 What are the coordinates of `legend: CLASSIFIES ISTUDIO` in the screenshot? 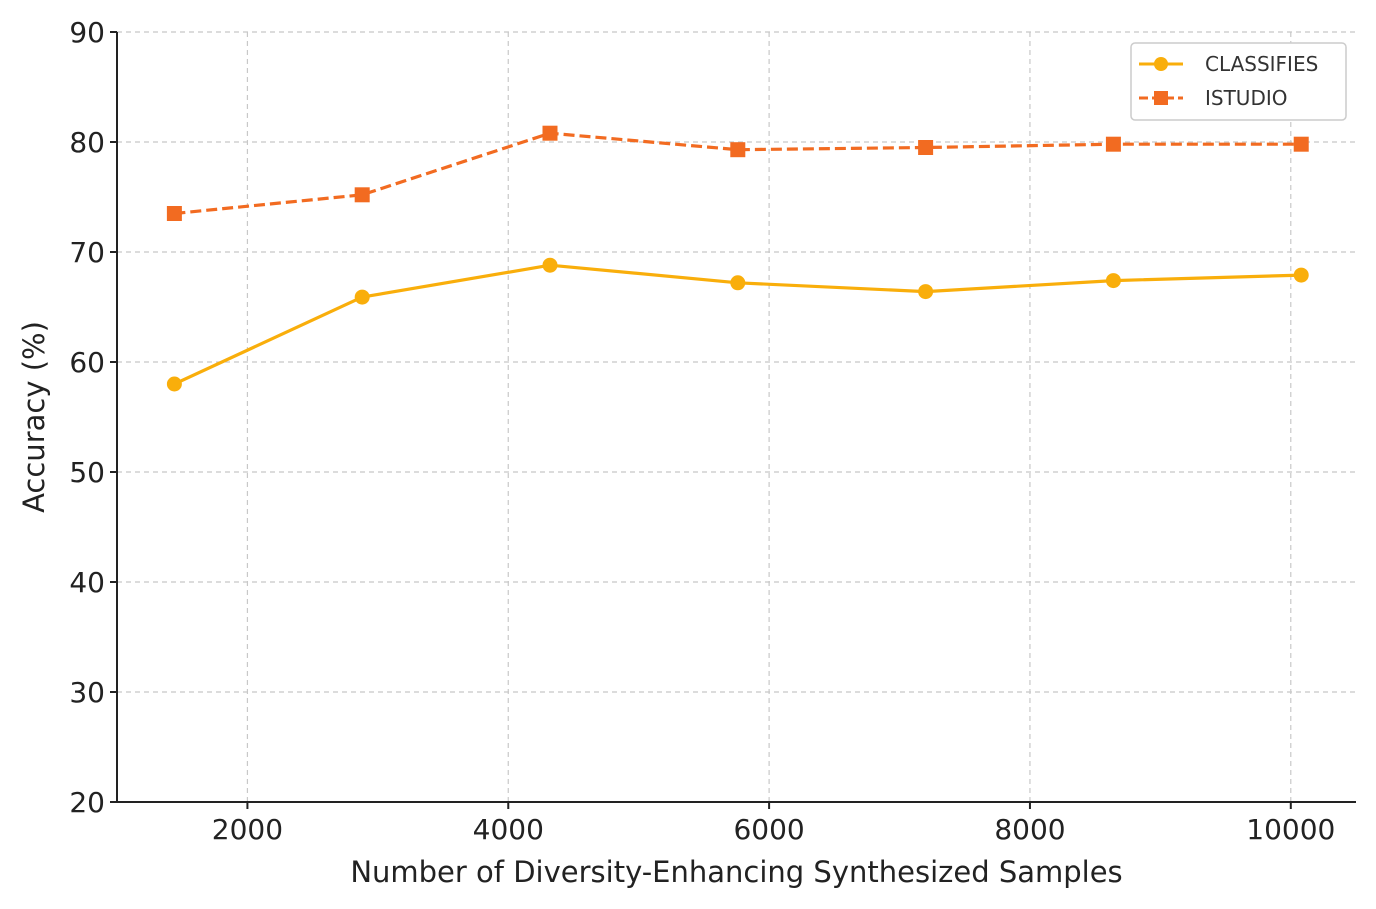 It's located at (1238, 81).